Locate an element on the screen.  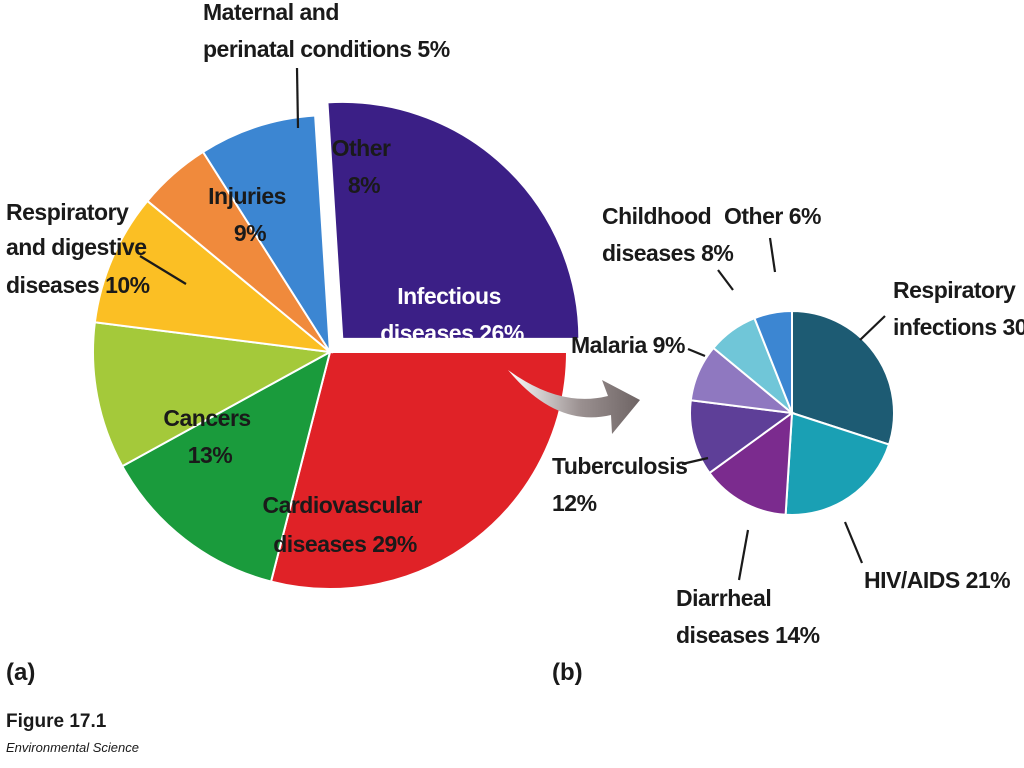
slice-label-respiratory-digestive: Respiratory and digestive diseases 10% is located at coordinates (79, 248).